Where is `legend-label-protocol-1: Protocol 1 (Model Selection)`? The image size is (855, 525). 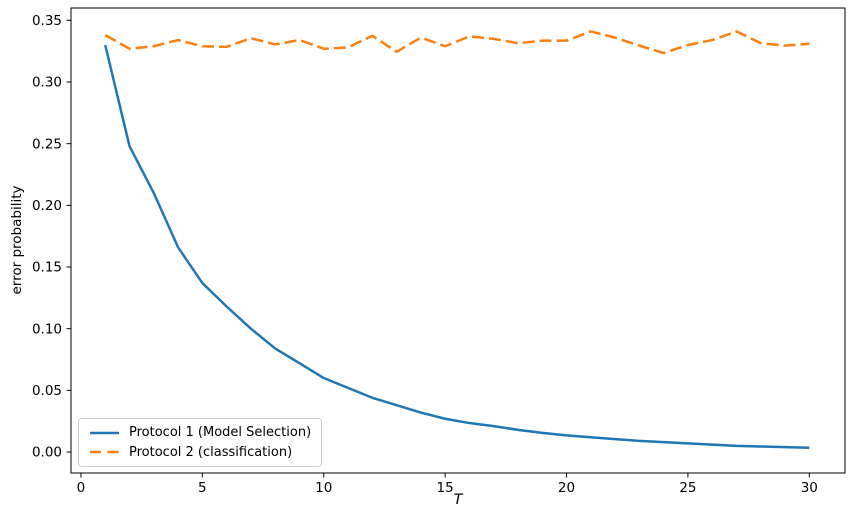
legend-label-protocol-1: Protocol 1 (Model Selection) is located at coordinates (220, 433).